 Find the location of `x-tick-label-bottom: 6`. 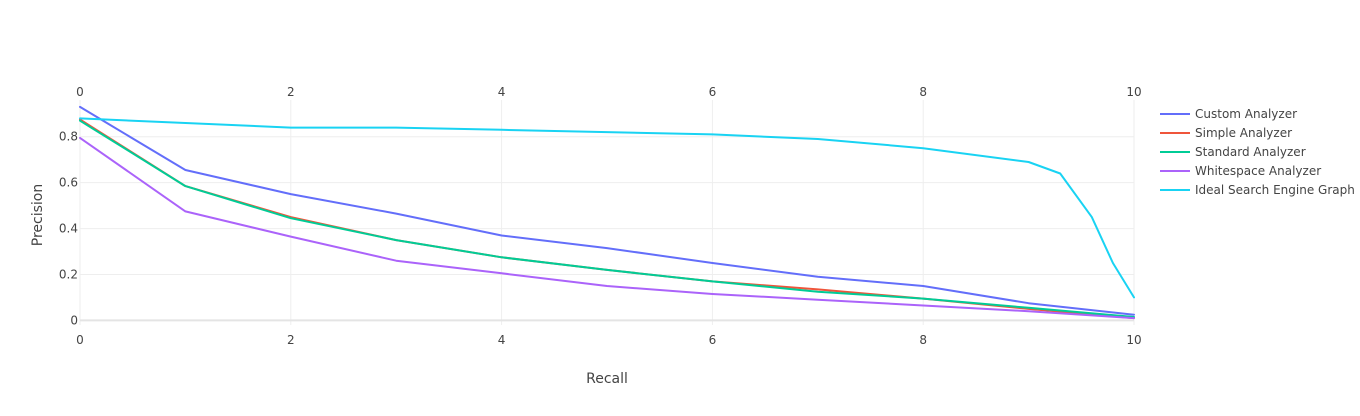

x-tick-label-bottom: 6 is located at coordinates (713, 340).